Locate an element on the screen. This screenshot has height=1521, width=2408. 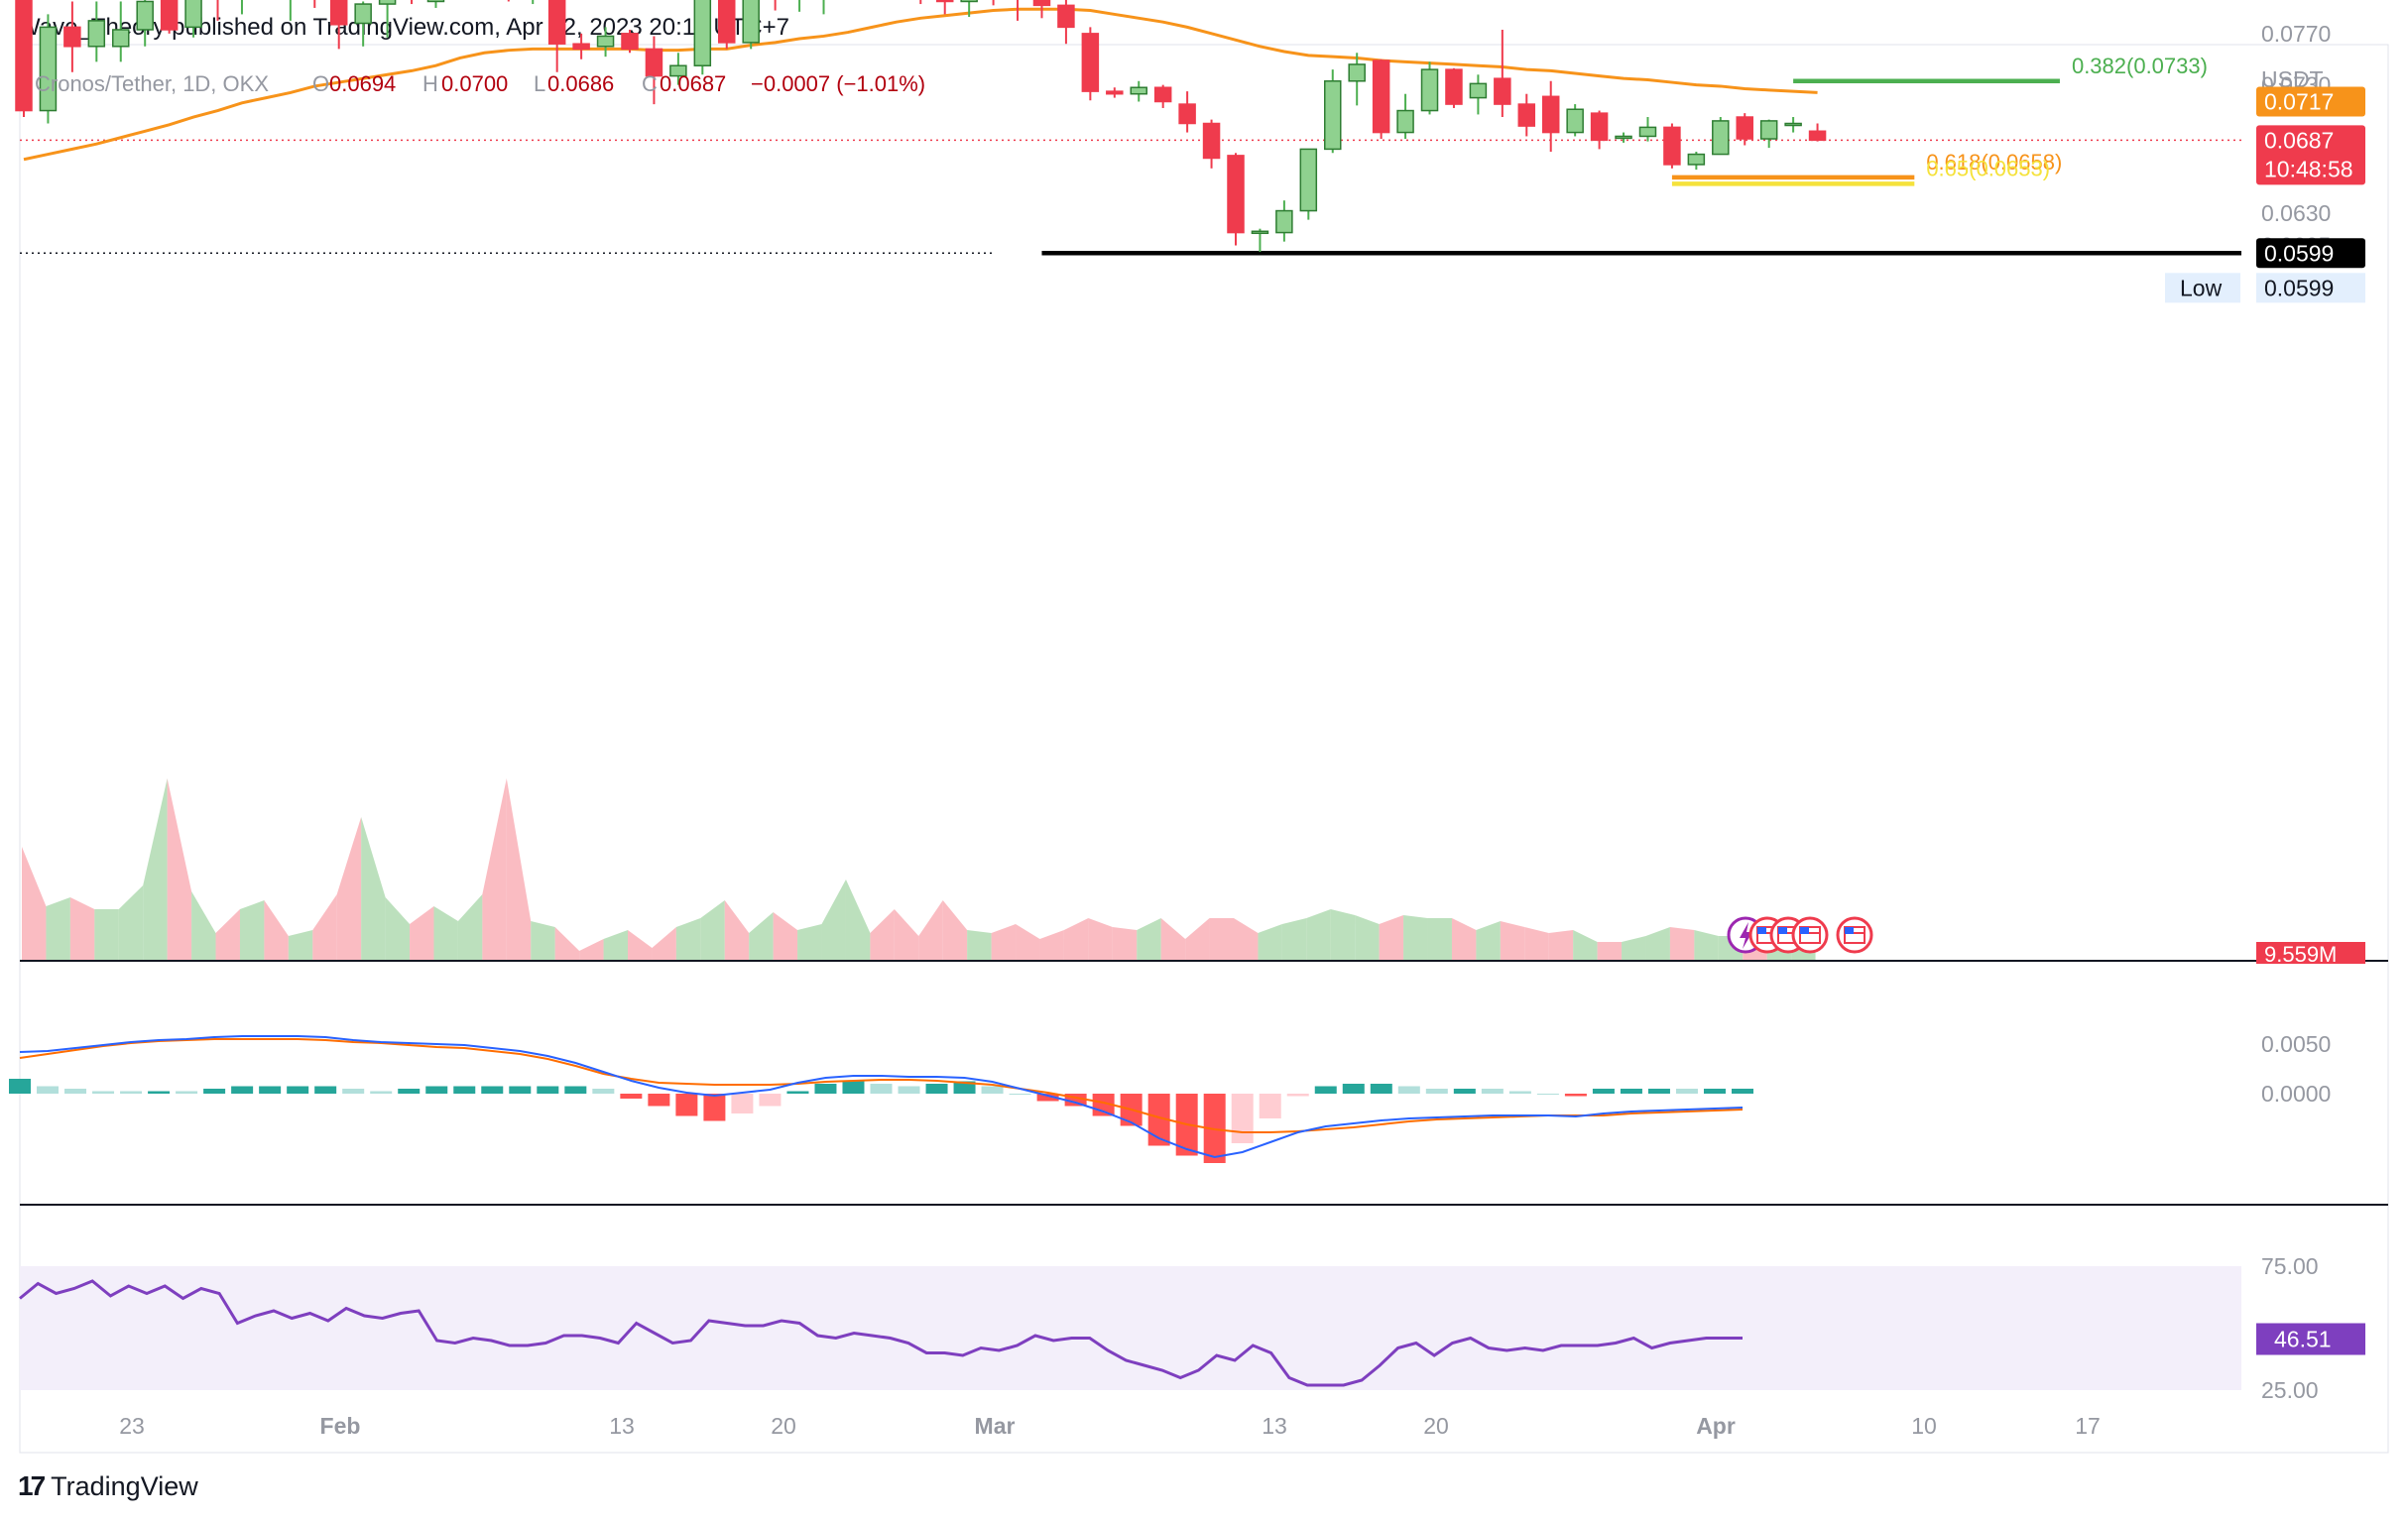
countdown-timer: 10:48:58 is located at coordinates (2309, 168).